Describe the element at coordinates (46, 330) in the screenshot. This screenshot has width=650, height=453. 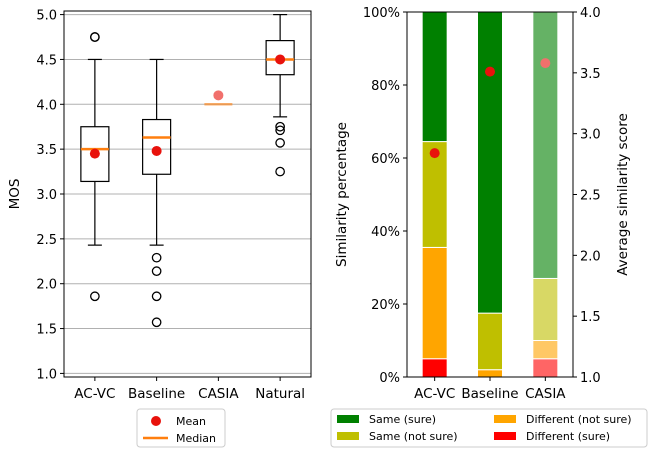
I see `y-tick-label: 1.5` at that location.